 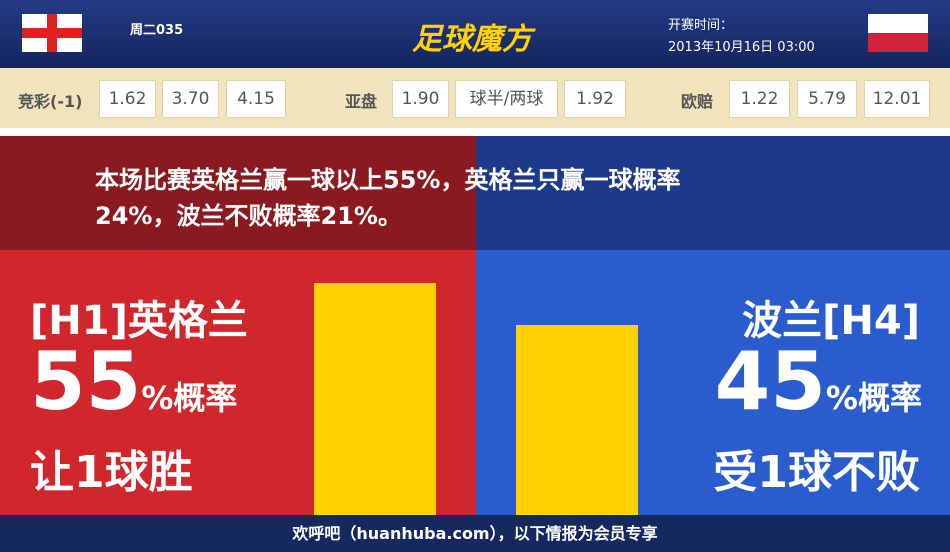 What do you see at coordinates (375, 398) in the screenshot?
I see `home-bar` at bounding box center [375, 398].